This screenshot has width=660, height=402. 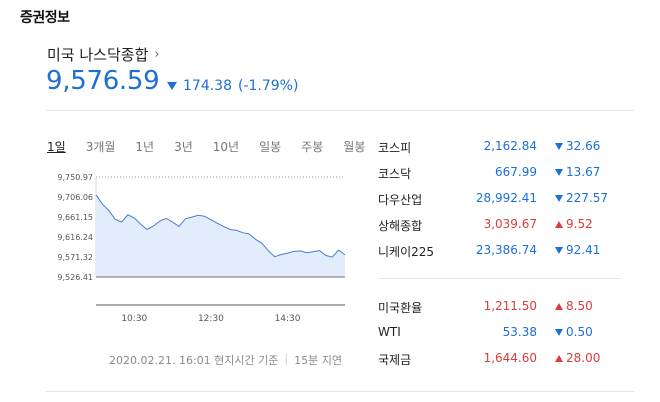 I want to click on y-tick-label: 9,616.24, so click(x=75, y=237).